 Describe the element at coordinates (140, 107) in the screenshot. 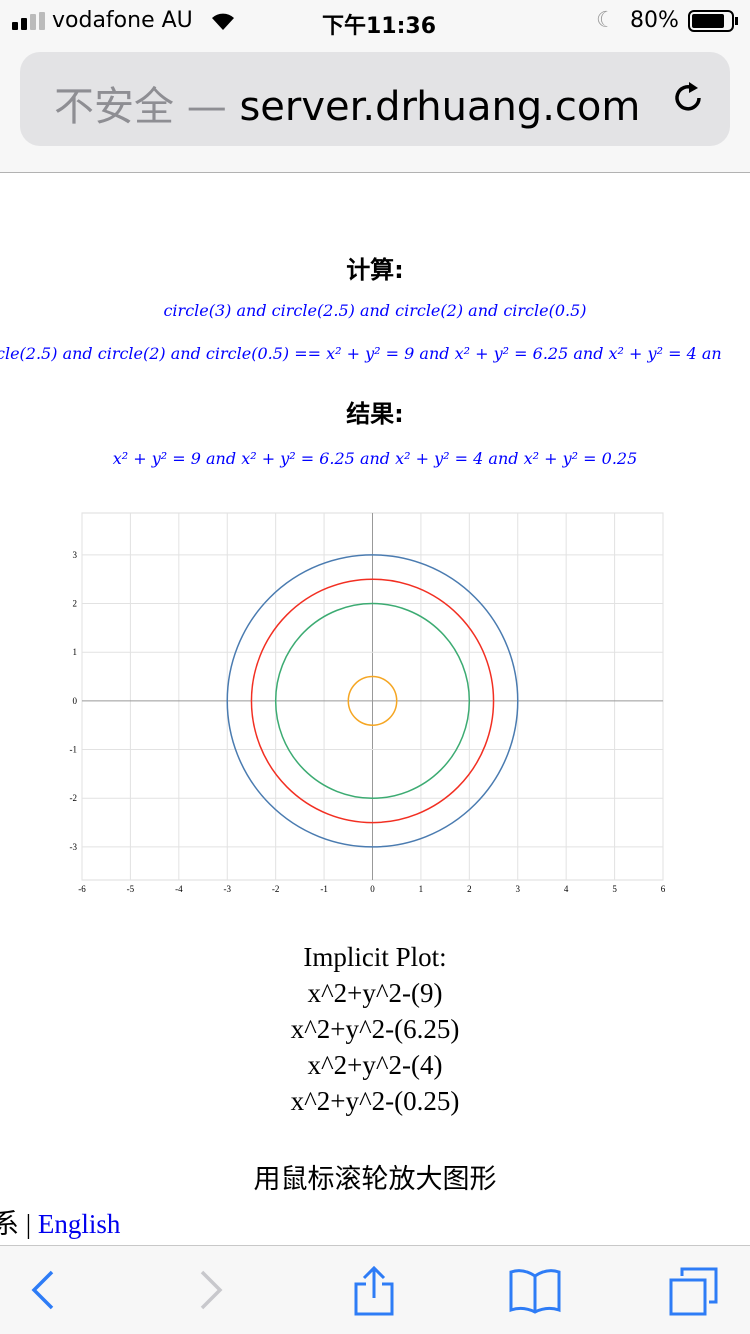

I see `insecure-label: 不安全 —` at that location.